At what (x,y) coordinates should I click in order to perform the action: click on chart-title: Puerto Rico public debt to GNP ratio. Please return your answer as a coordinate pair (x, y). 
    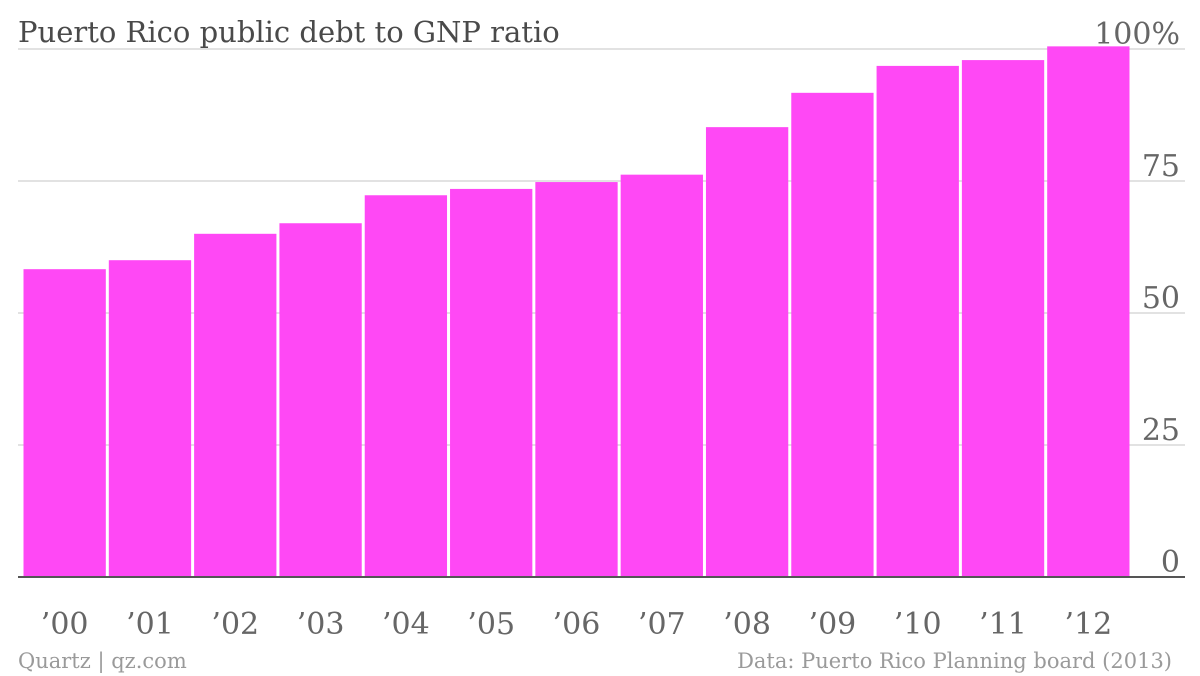
    Looking at the image, I should click on (289, 32).